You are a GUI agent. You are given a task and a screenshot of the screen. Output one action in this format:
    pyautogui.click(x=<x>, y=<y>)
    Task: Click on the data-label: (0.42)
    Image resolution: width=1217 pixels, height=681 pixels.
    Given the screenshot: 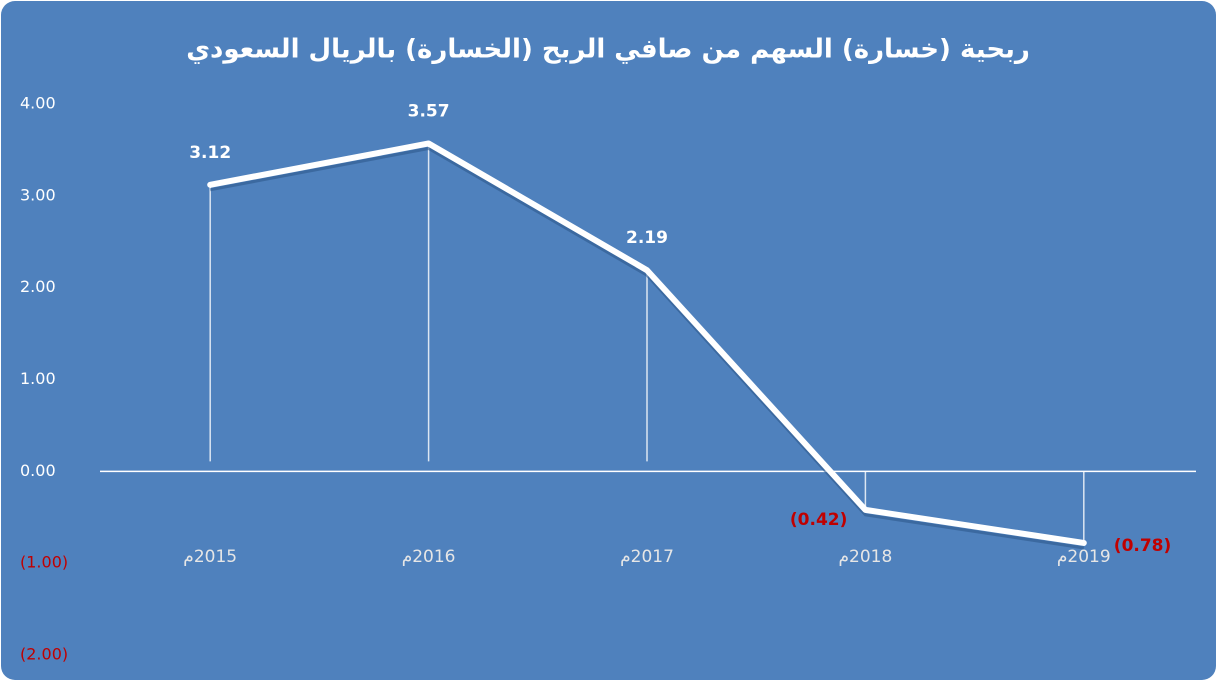 What is the action you would take?
    pyautogui.click(x=818, y=520)
    